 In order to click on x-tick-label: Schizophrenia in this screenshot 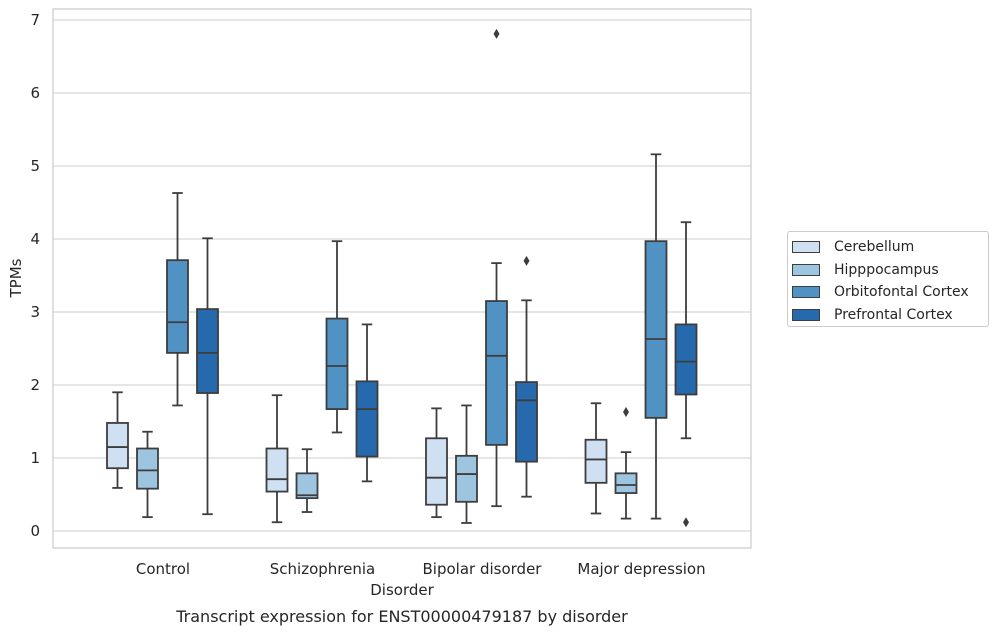, I will do `click(322, 569)`.